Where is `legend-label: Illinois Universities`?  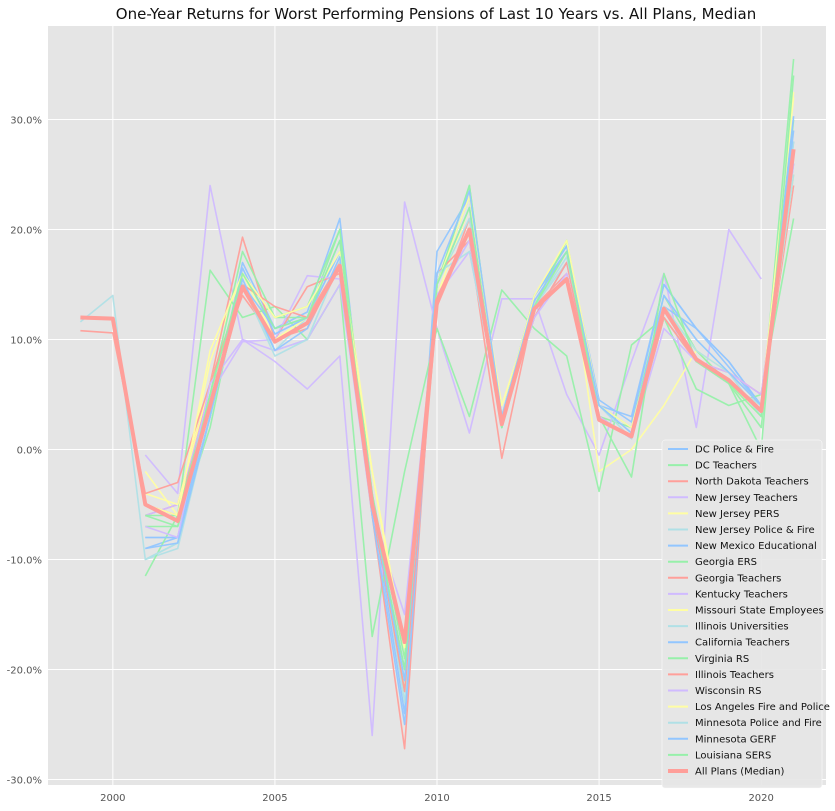
legend-label: Illinois Universities is located at coordinates (742, 627).